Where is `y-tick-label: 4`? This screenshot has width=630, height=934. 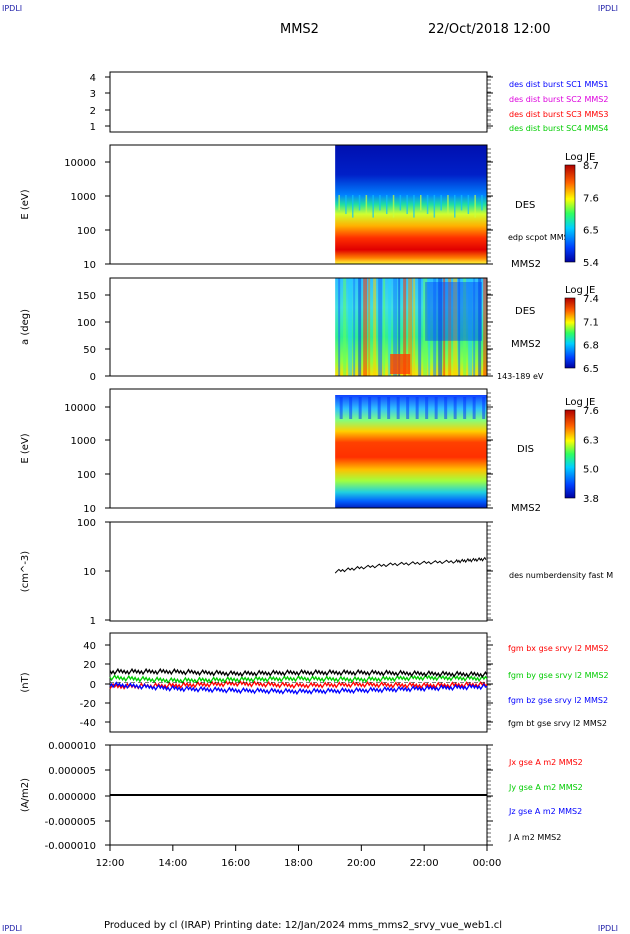
y-tick-label: 4 is located at coordinates (93, 78).